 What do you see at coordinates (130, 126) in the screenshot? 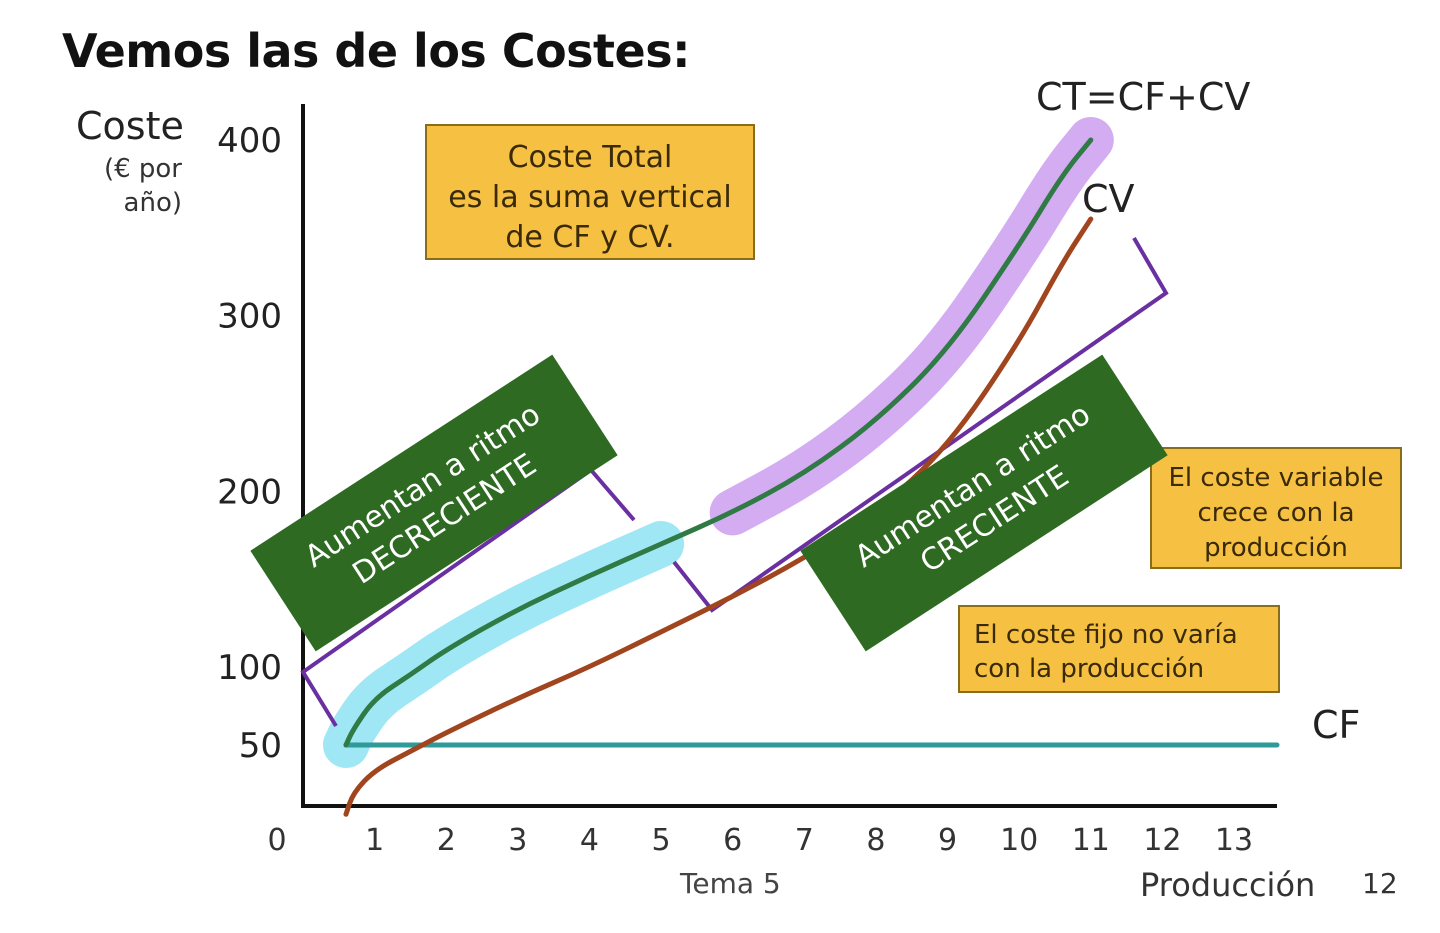
I see `y-axis-label: Coste` at bounding box center [130, 126].